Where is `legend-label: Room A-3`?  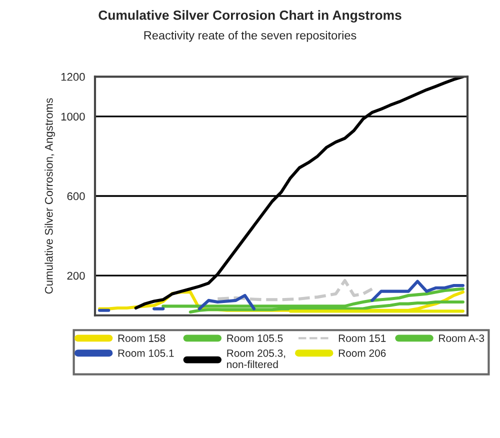 legend-label: Room A-3 is located at coordinates (461, 338).